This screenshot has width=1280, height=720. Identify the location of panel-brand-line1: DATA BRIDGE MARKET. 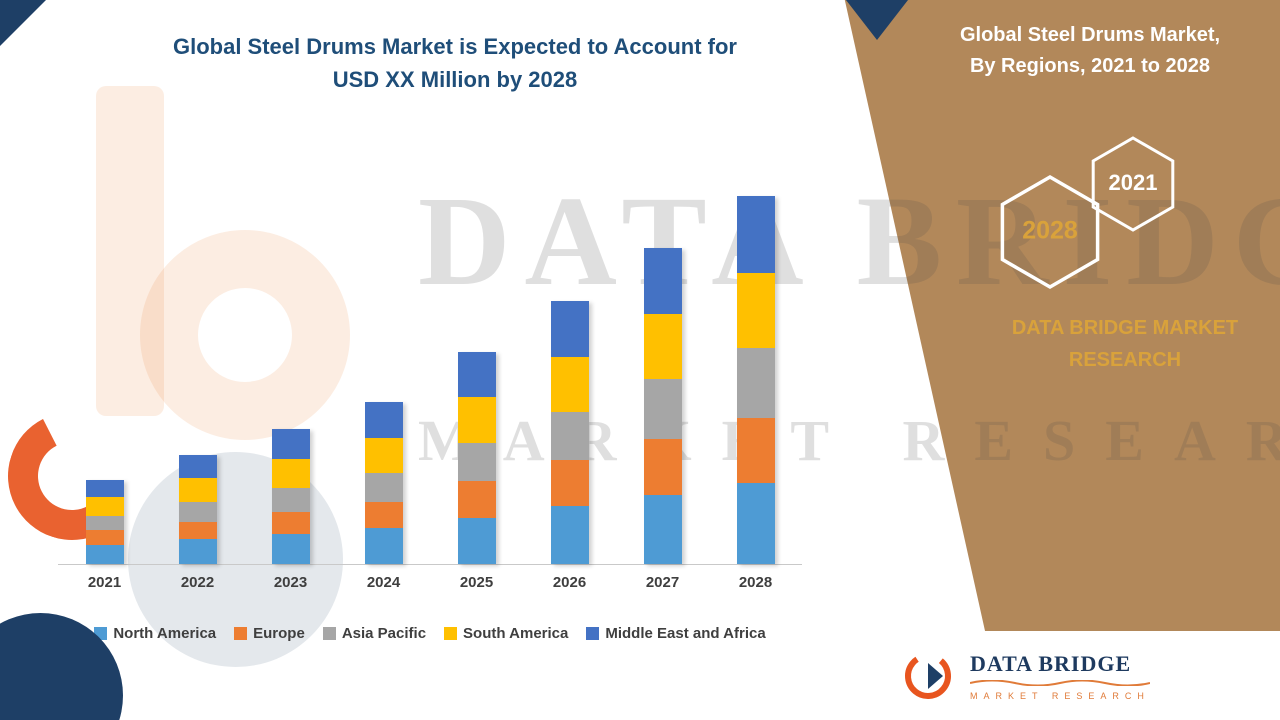
(1125, 328).